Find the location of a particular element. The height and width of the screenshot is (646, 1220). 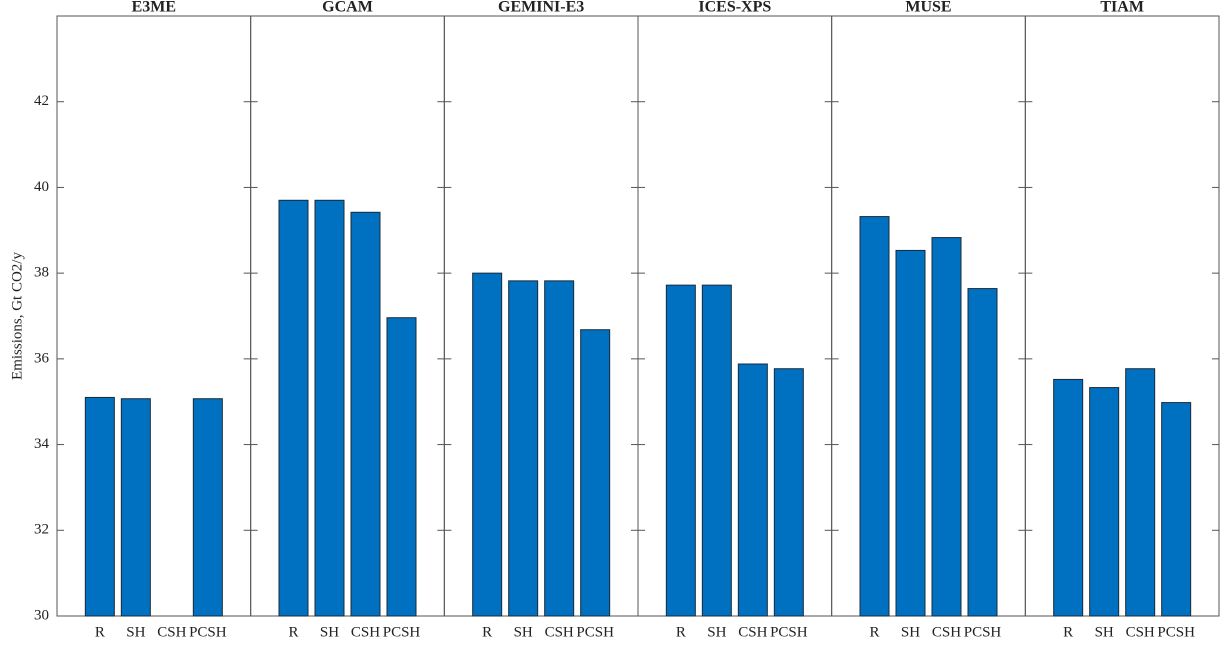

y-tick-label: 42 is located at coordinates (41, 101).